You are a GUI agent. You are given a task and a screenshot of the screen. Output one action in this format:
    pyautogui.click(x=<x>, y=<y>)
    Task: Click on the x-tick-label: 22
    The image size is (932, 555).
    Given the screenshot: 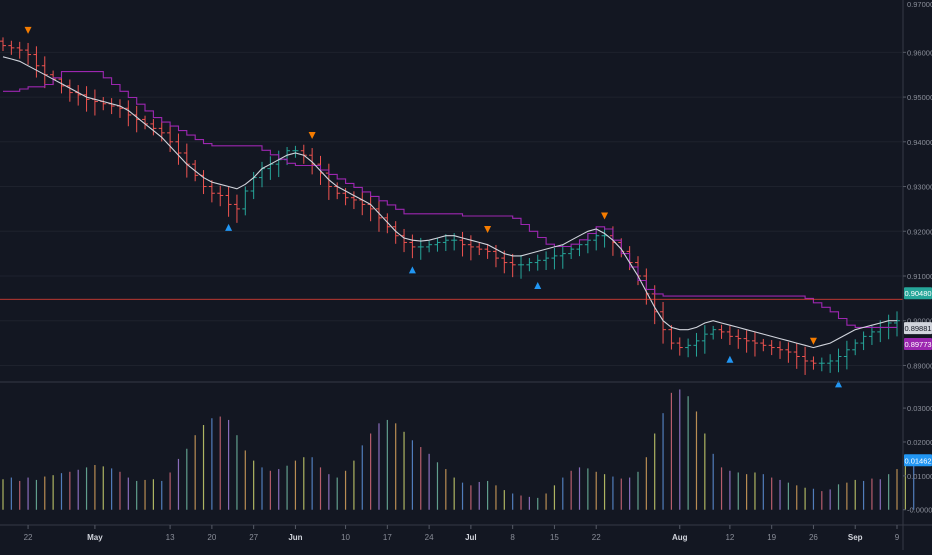 What is the action you would take?
    pyautogui.click(x=596, y=537)
    